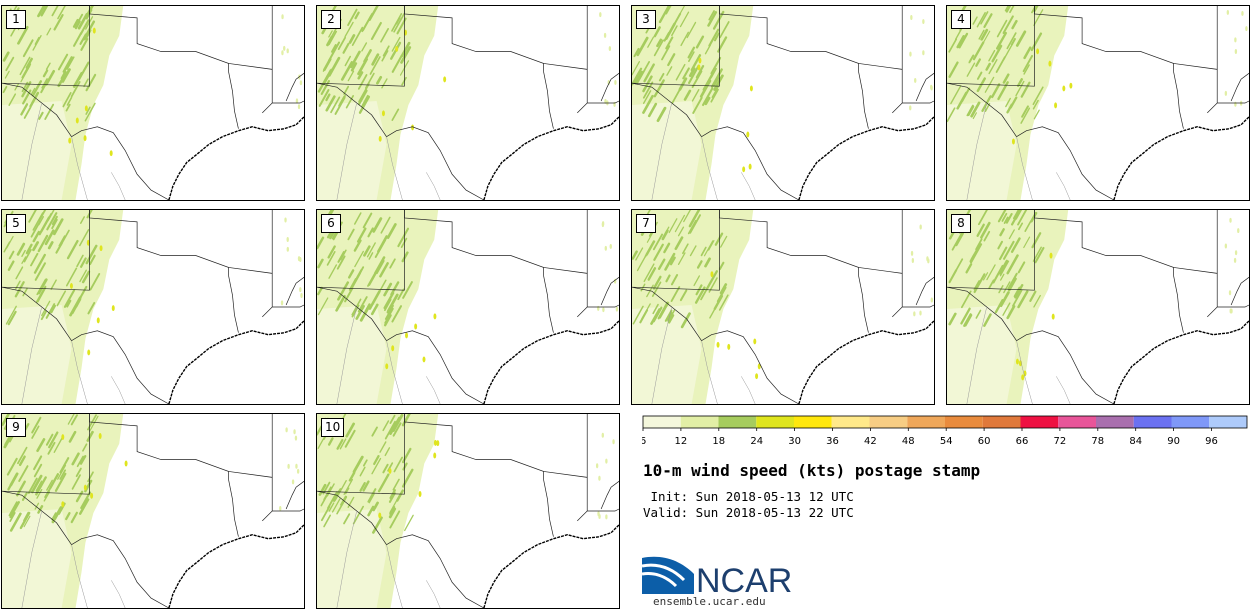  What do you see at coordinates (812, 470) in the screenshot?
I see `figure-title: 10-m wind speed (kts) postage stamp` at bounding box center [812, 470].